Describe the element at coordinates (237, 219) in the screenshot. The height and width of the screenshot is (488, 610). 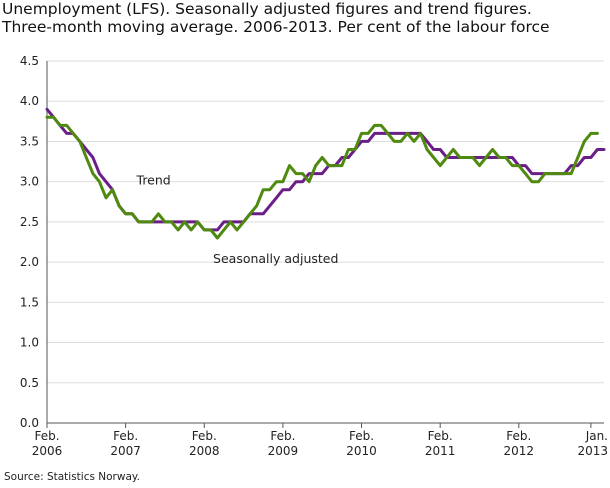
I see `series-annotations: Trend Seasonally adjusted` at that location.